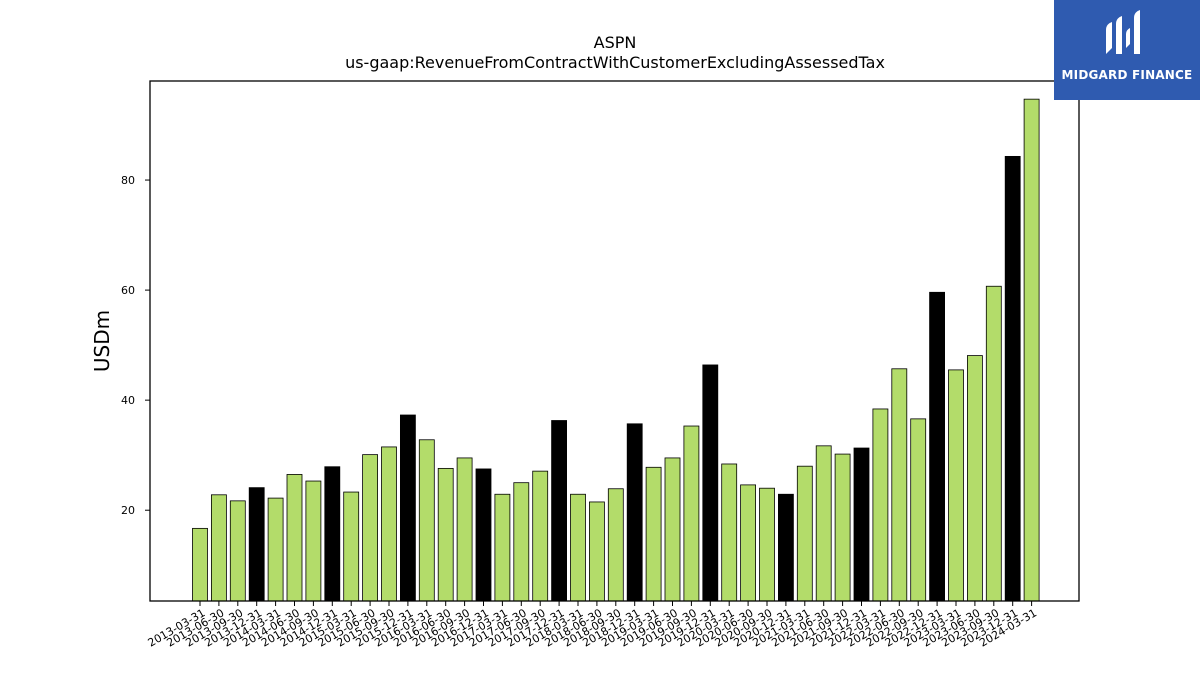 Image resolution: width=1200 pixels, height=675 pixels. I want to click on y-tick-label: 40, so click(128, 400).